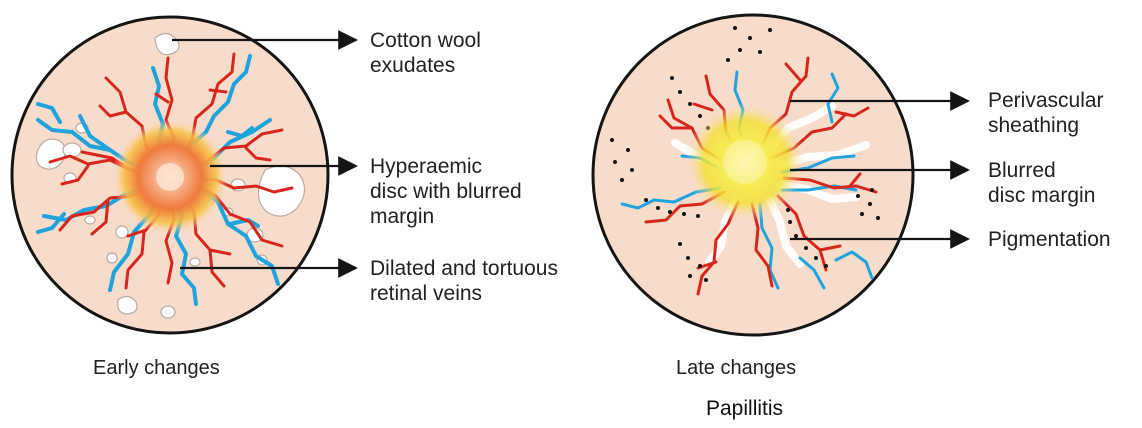  I want to click on label-hyperaemic-disc: Hyperaemic disc with blurred margin, so click(446, 191).